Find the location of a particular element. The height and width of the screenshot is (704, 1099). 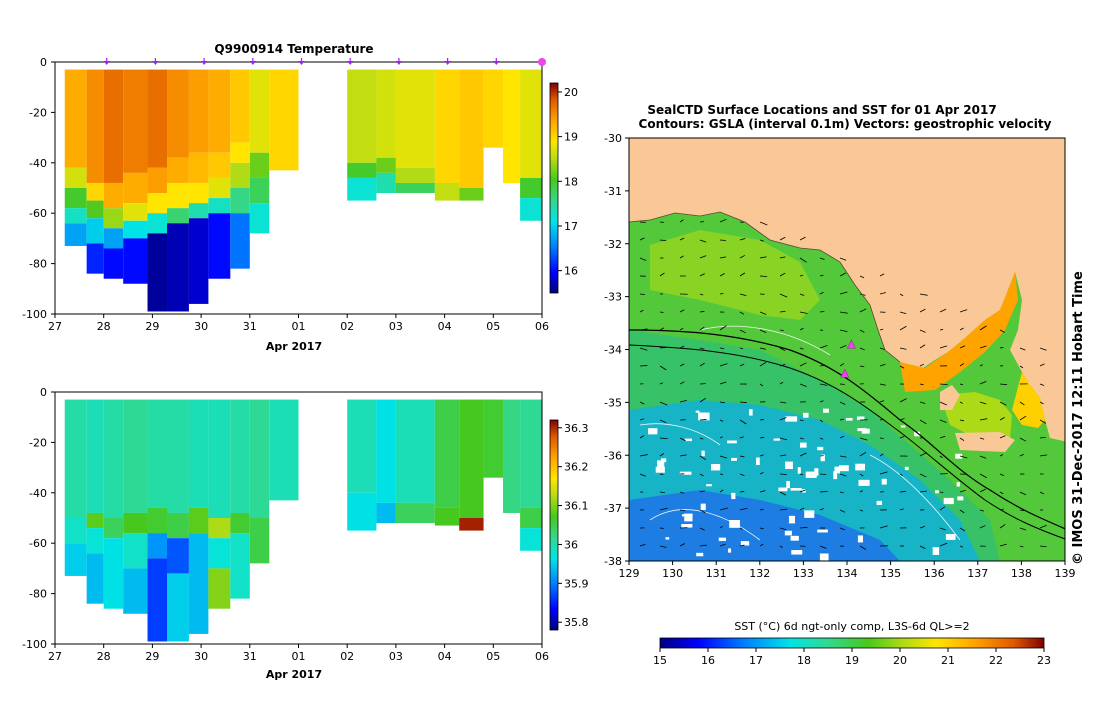

map-latitude-ticks: -30-31-32-33-34-35-36-37-38 is located at coordinates (616, 350).